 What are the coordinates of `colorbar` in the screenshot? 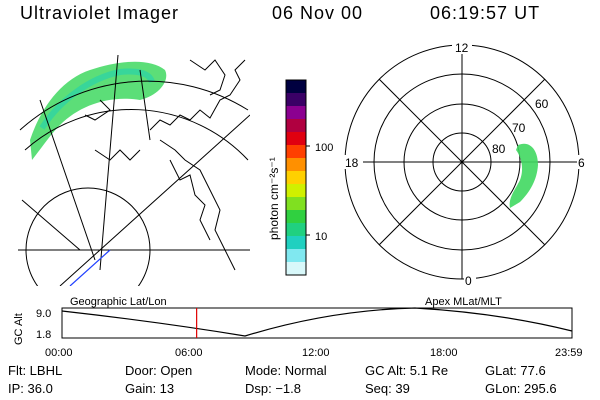 It's located at (297, 177).